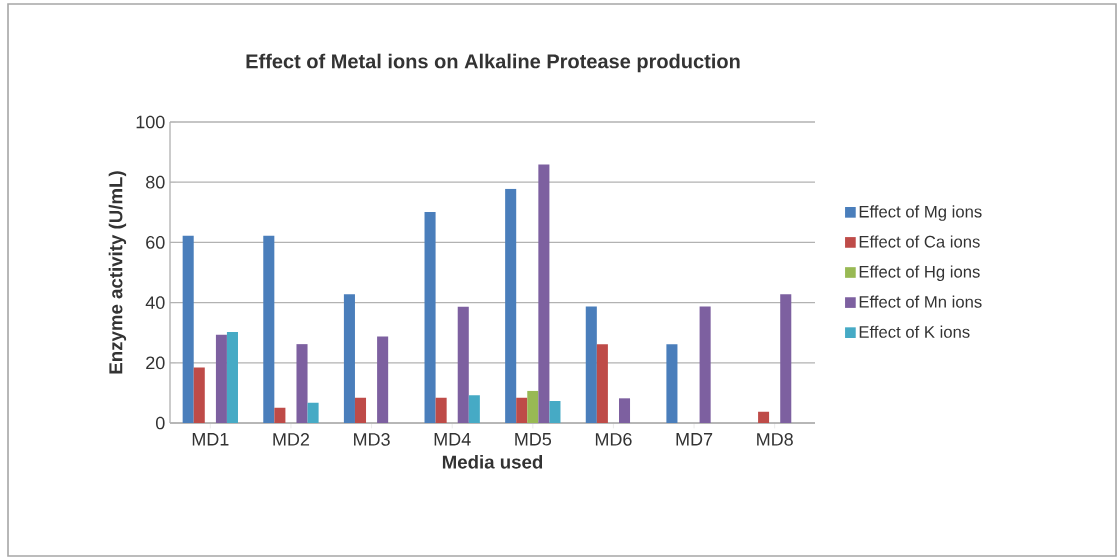 The width and height of the screenshot is (1120, 558). Describe the element at coordinates (155, 363) in the screenshot. I see `y-tick-label: 20` at that location.